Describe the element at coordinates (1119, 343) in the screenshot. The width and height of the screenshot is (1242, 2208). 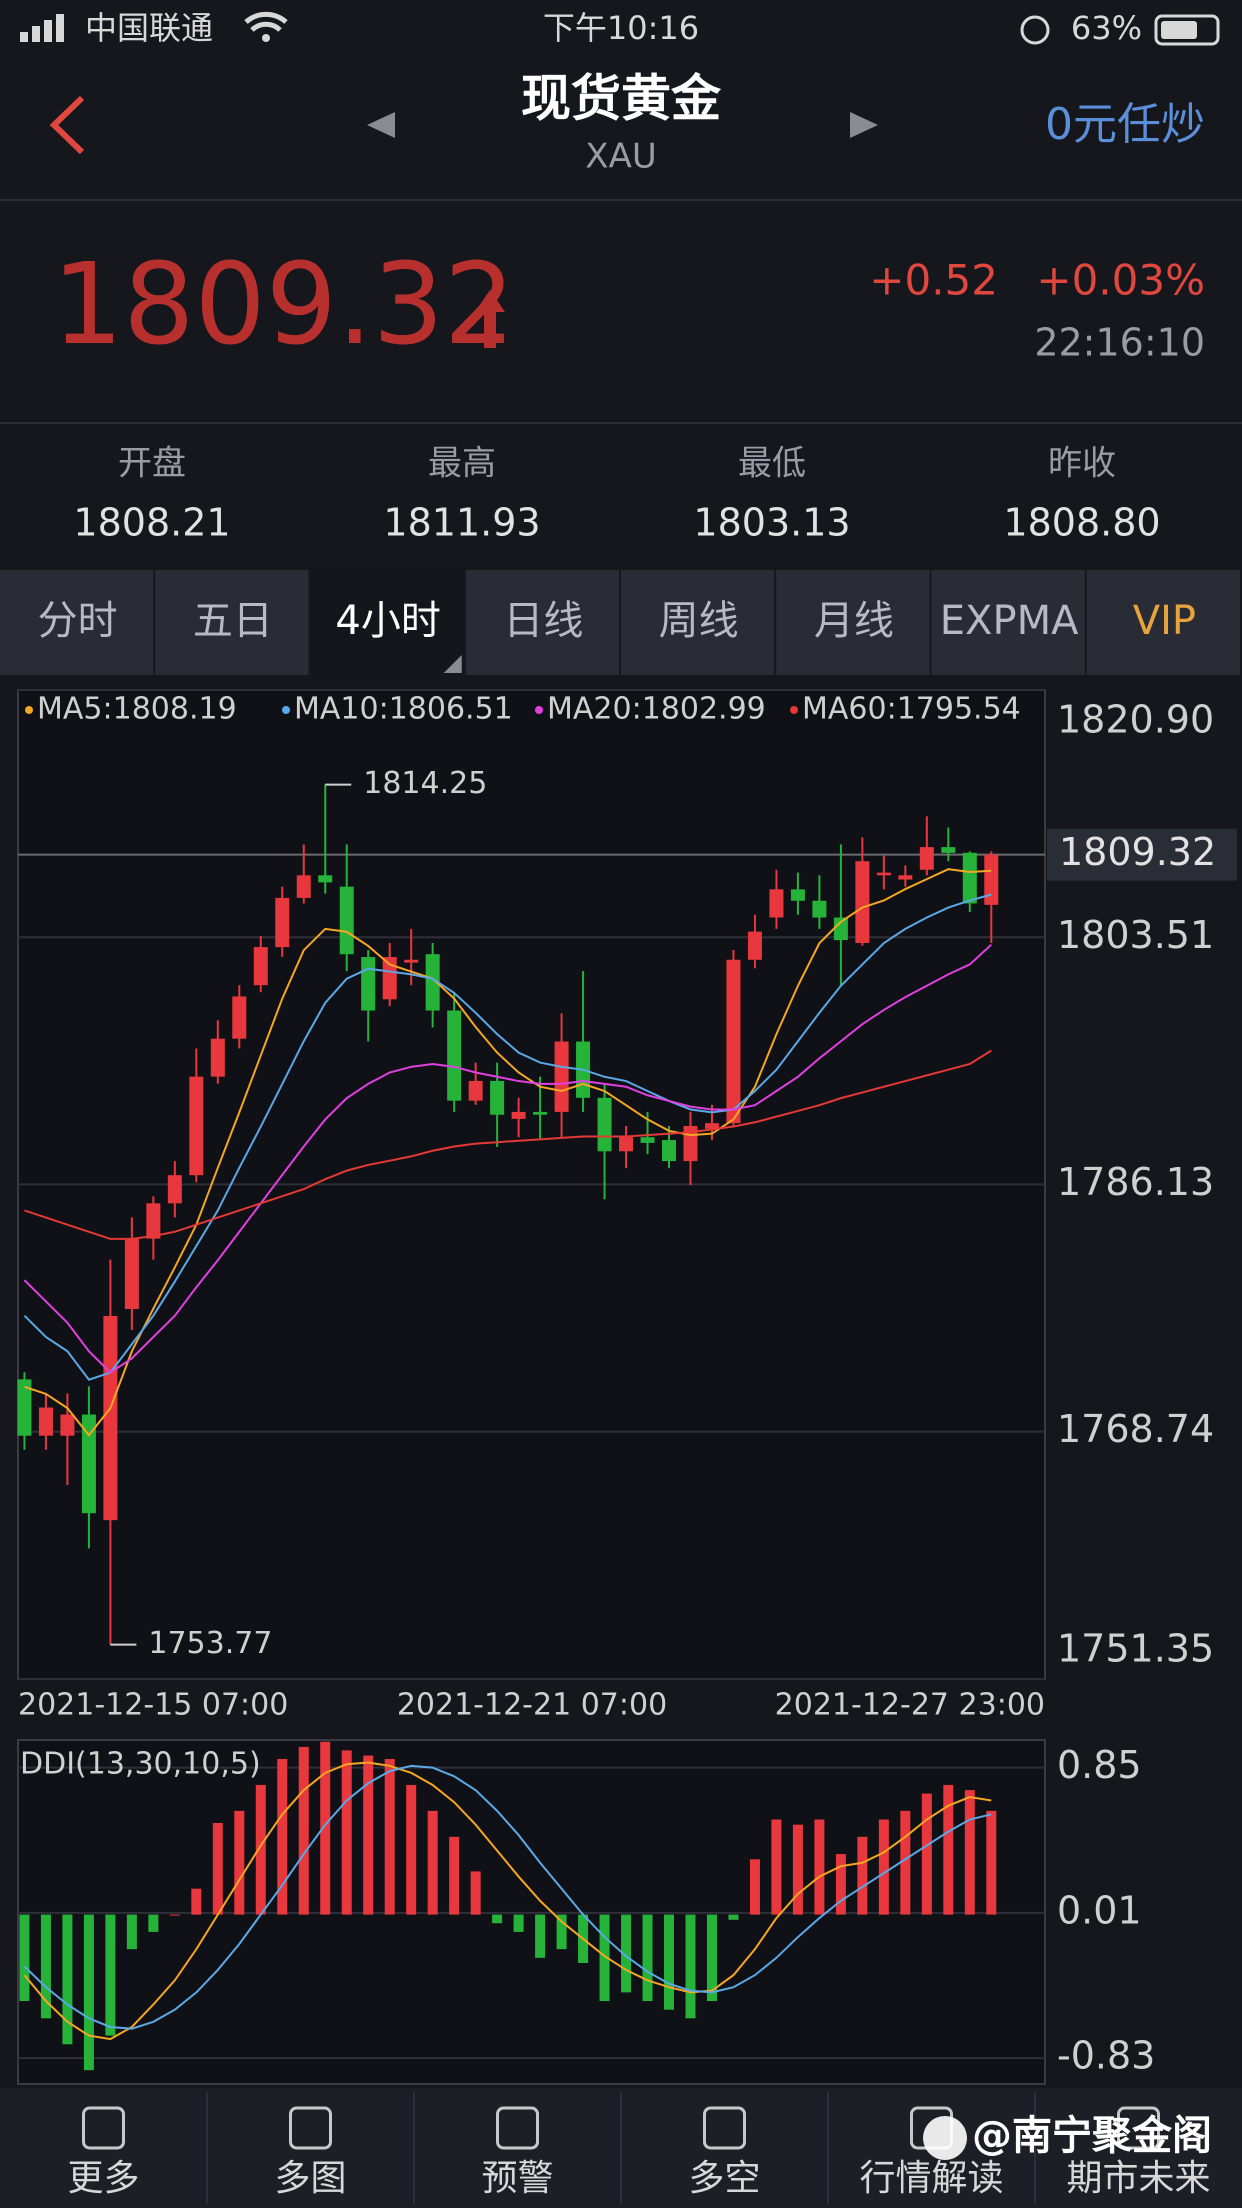
I see `quote-time: 22:16:10` at that location.